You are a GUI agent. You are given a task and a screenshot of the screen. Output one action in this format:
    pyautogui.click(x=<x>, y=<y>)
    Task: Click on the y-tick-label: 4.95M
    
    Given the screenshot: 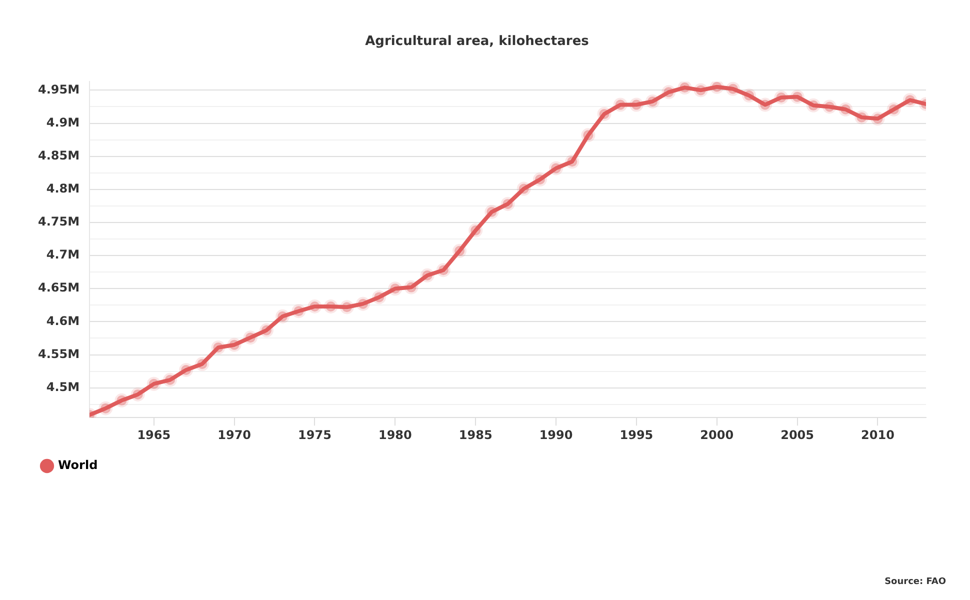 What is the action you would take?
    pyautogui.click(x=59, y=89)
    